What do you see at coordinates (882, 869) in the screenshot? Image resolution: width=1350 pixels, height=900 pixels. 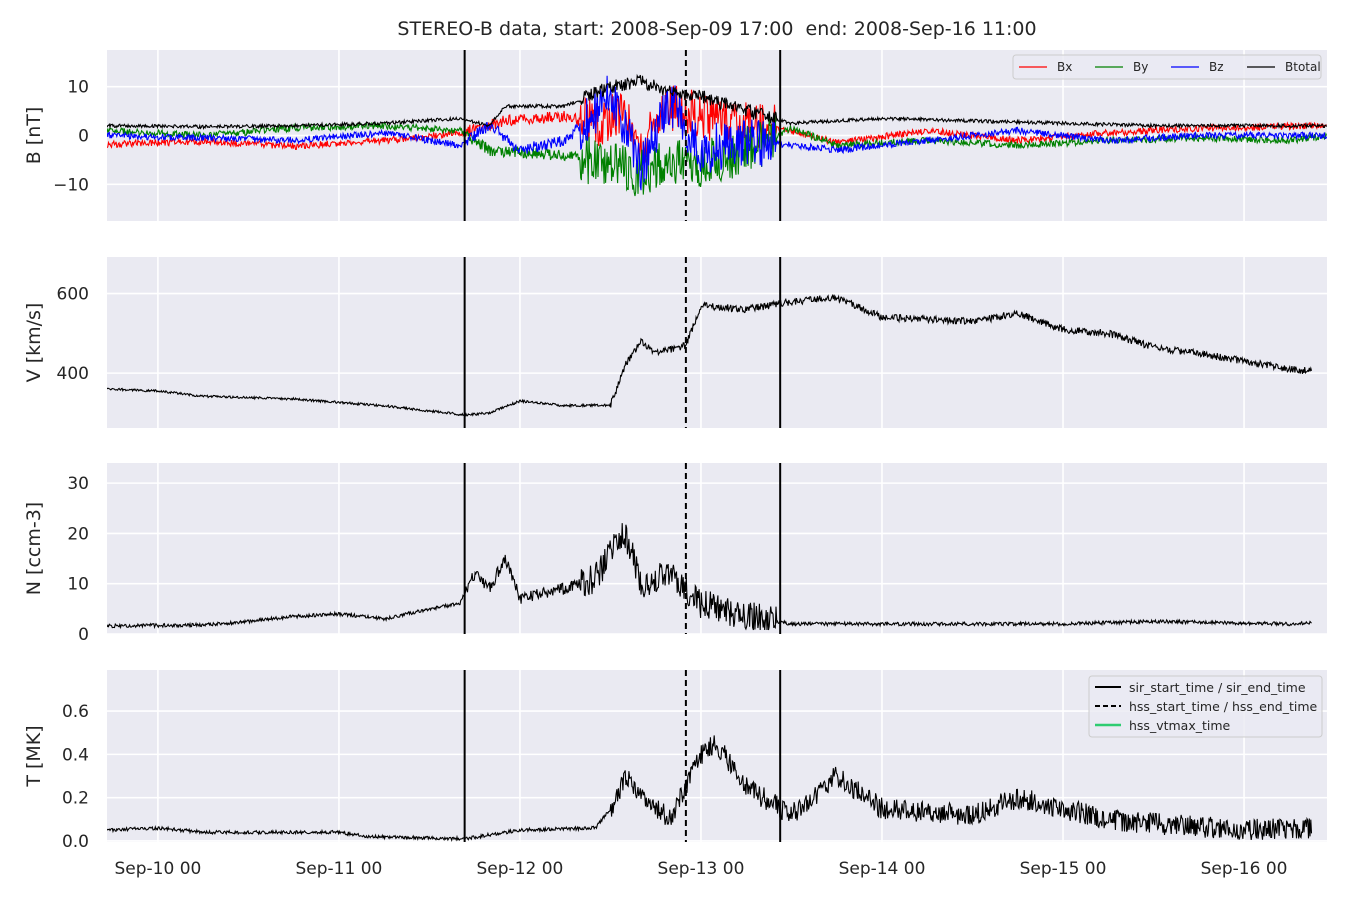 I see `x-tick-label: Sep-14 00` at bounding box center [882, 869].